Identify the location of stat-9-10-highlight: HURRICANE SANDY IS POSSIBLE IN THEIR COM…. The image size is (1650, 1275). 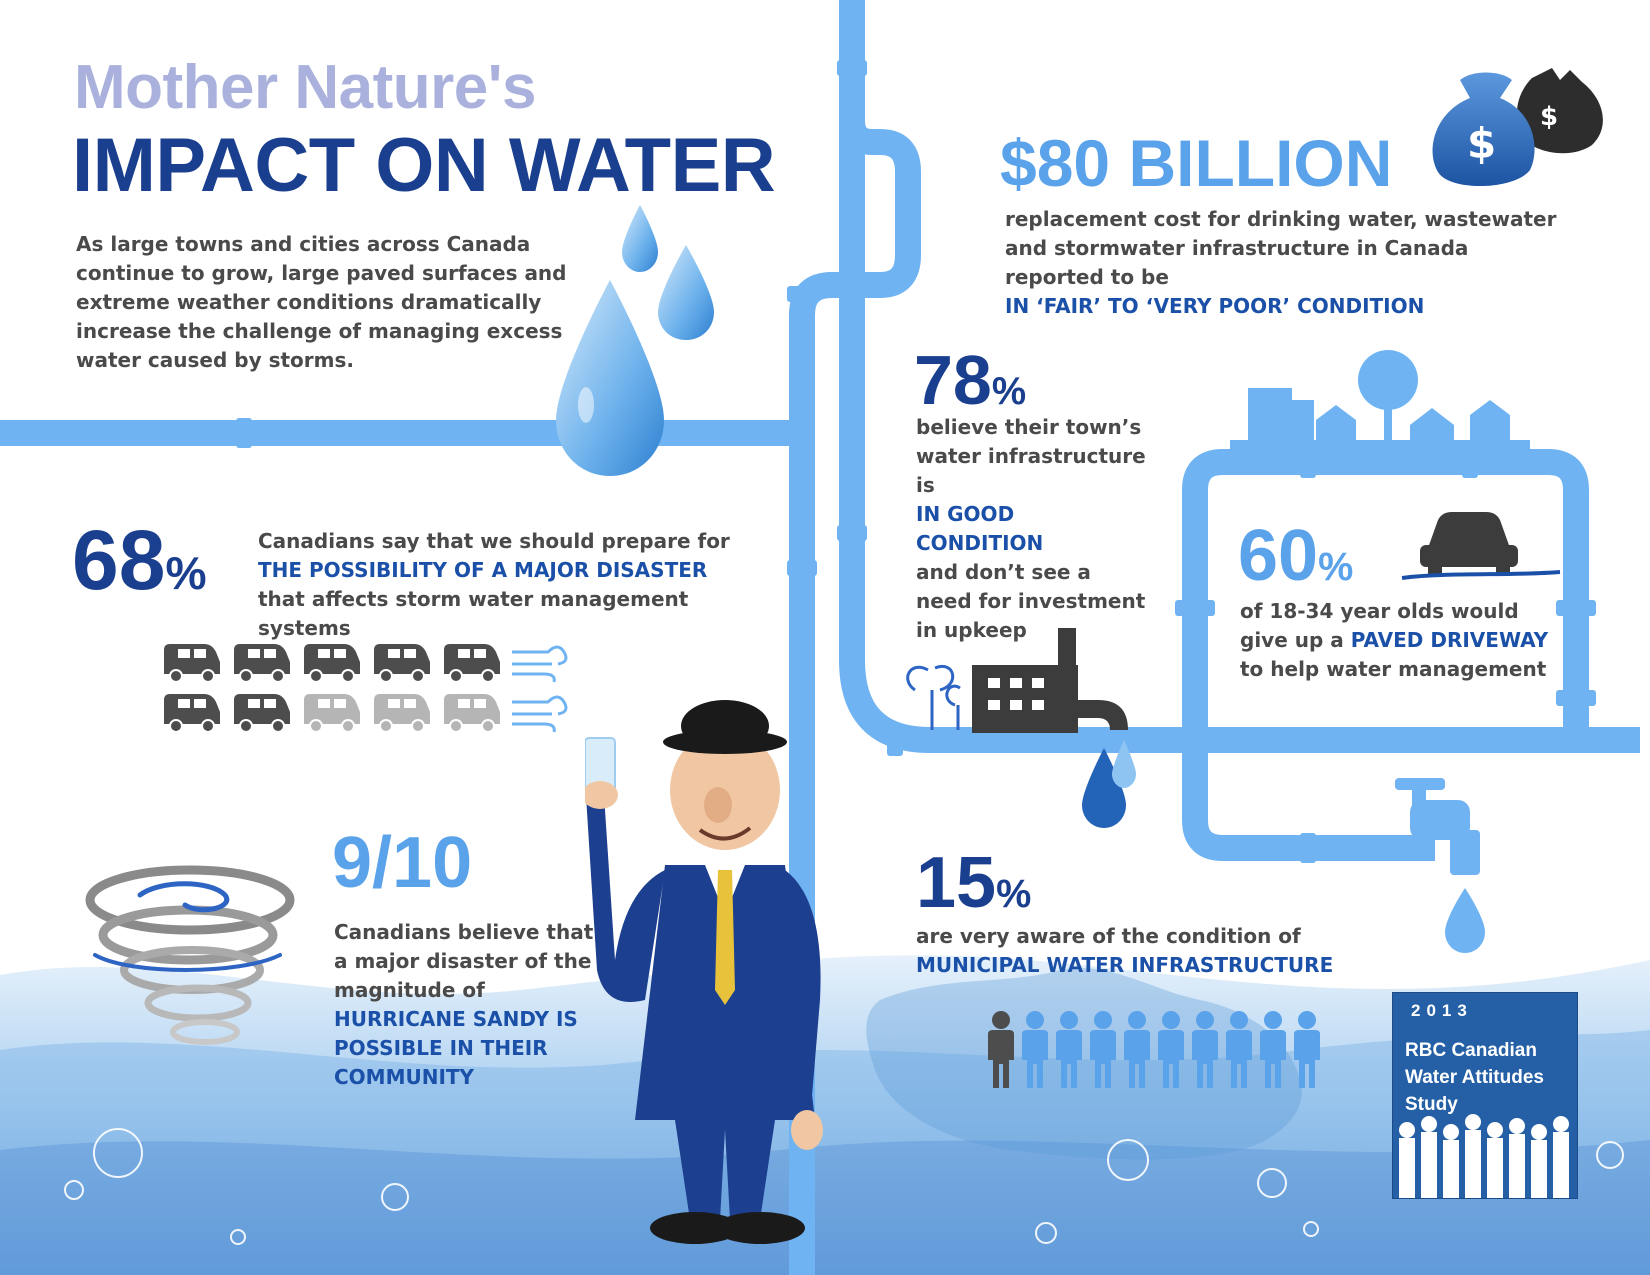
(456, 1048).